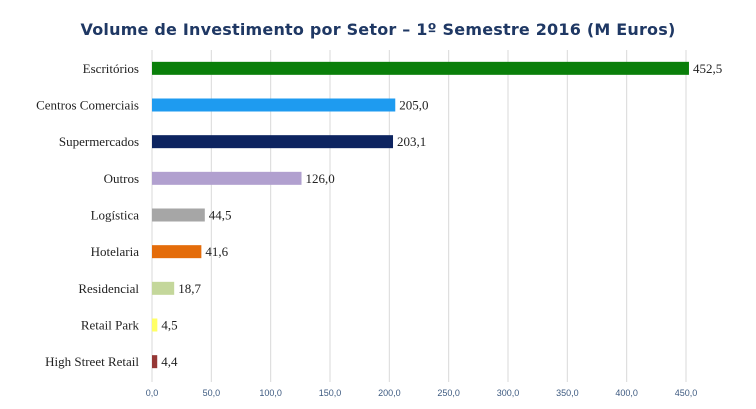  Describe the element at coordinates (121, 178) in the screenshot. I see `category-label-3: Outros` at that location.